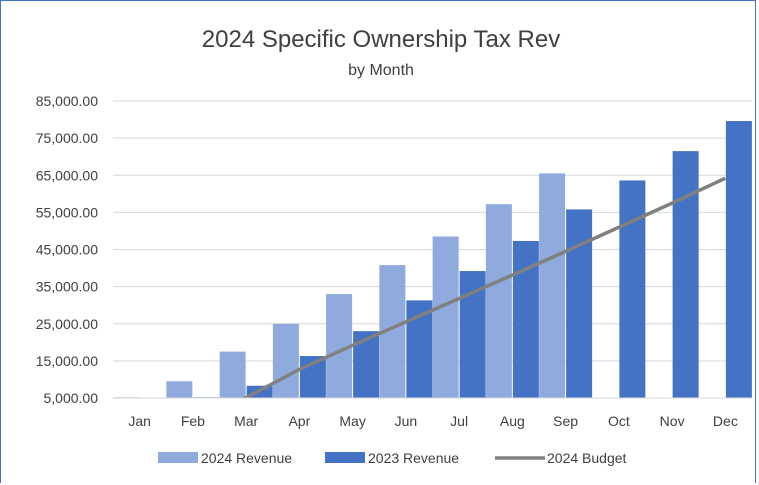 The width and height of the screenshot is (759, 485). I want to click on legend-label: 2024 Budget, so click(587, 458).